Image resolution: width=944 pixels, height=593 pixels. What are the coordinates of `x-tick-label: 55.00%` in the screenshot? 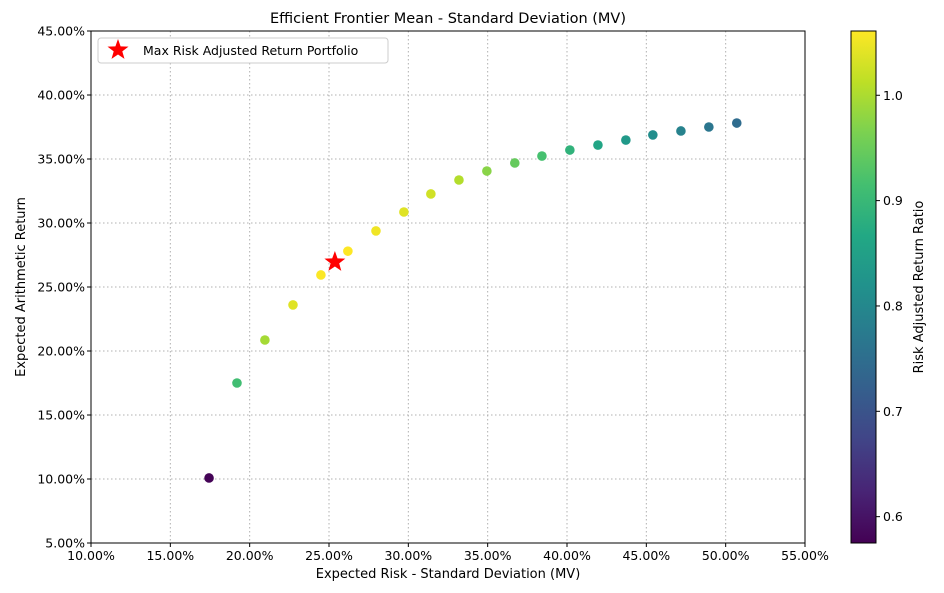 It's located at (805, 555).